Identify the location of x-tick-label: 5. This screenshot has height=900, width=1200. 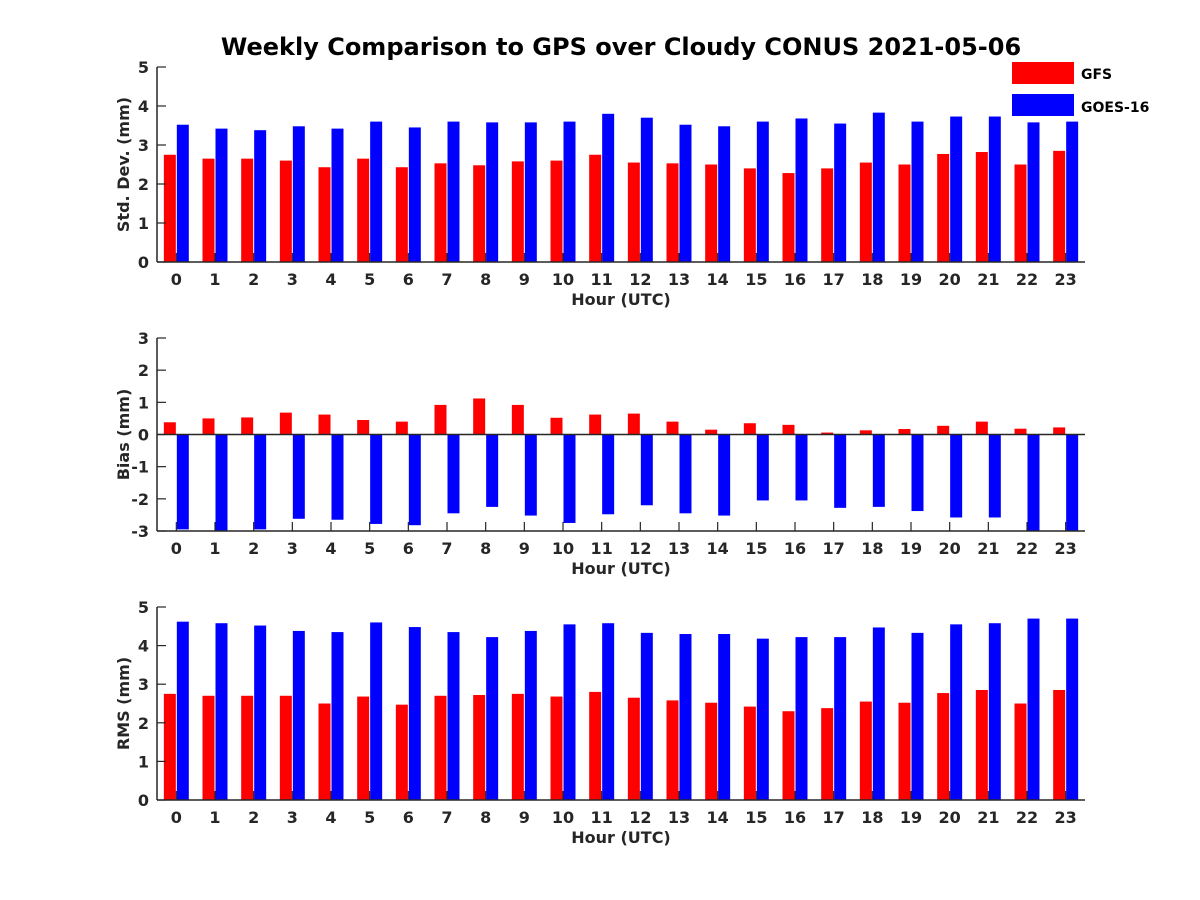
(369, 548).